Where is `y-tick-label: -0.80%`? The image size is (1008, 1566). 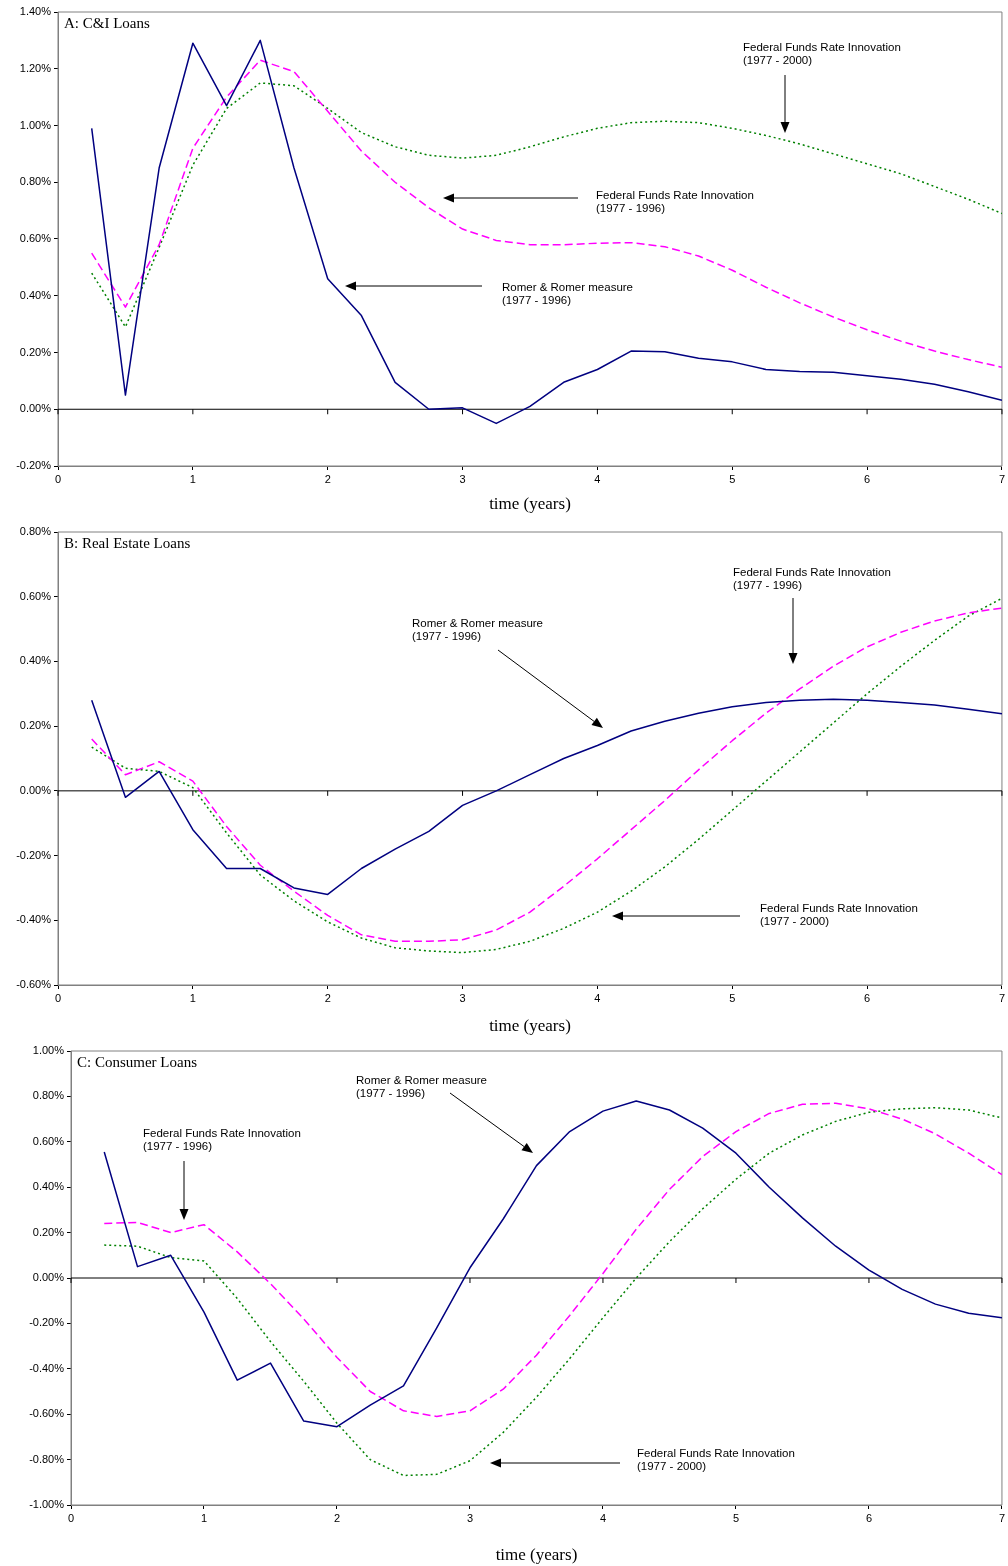
y-tick-label: -0.80% is located at coordinates (47, 1458).